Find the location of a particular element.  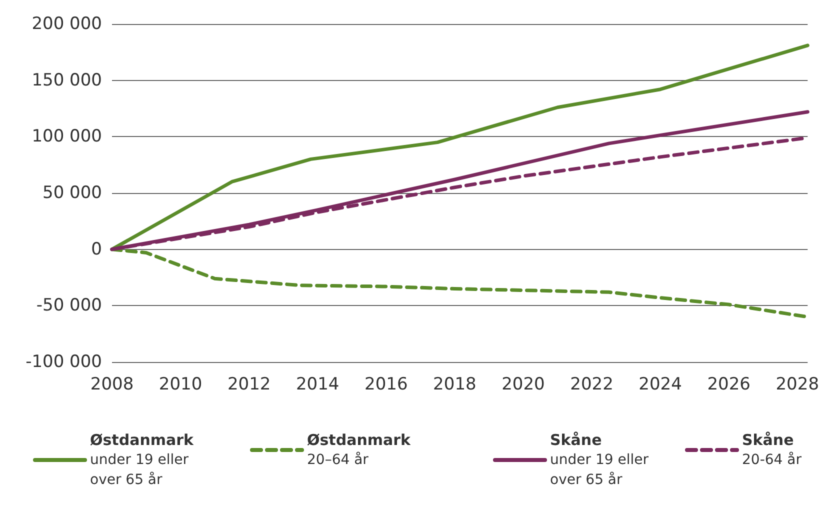

x-tick-label: 2012 is located at coordinates (249, 384).